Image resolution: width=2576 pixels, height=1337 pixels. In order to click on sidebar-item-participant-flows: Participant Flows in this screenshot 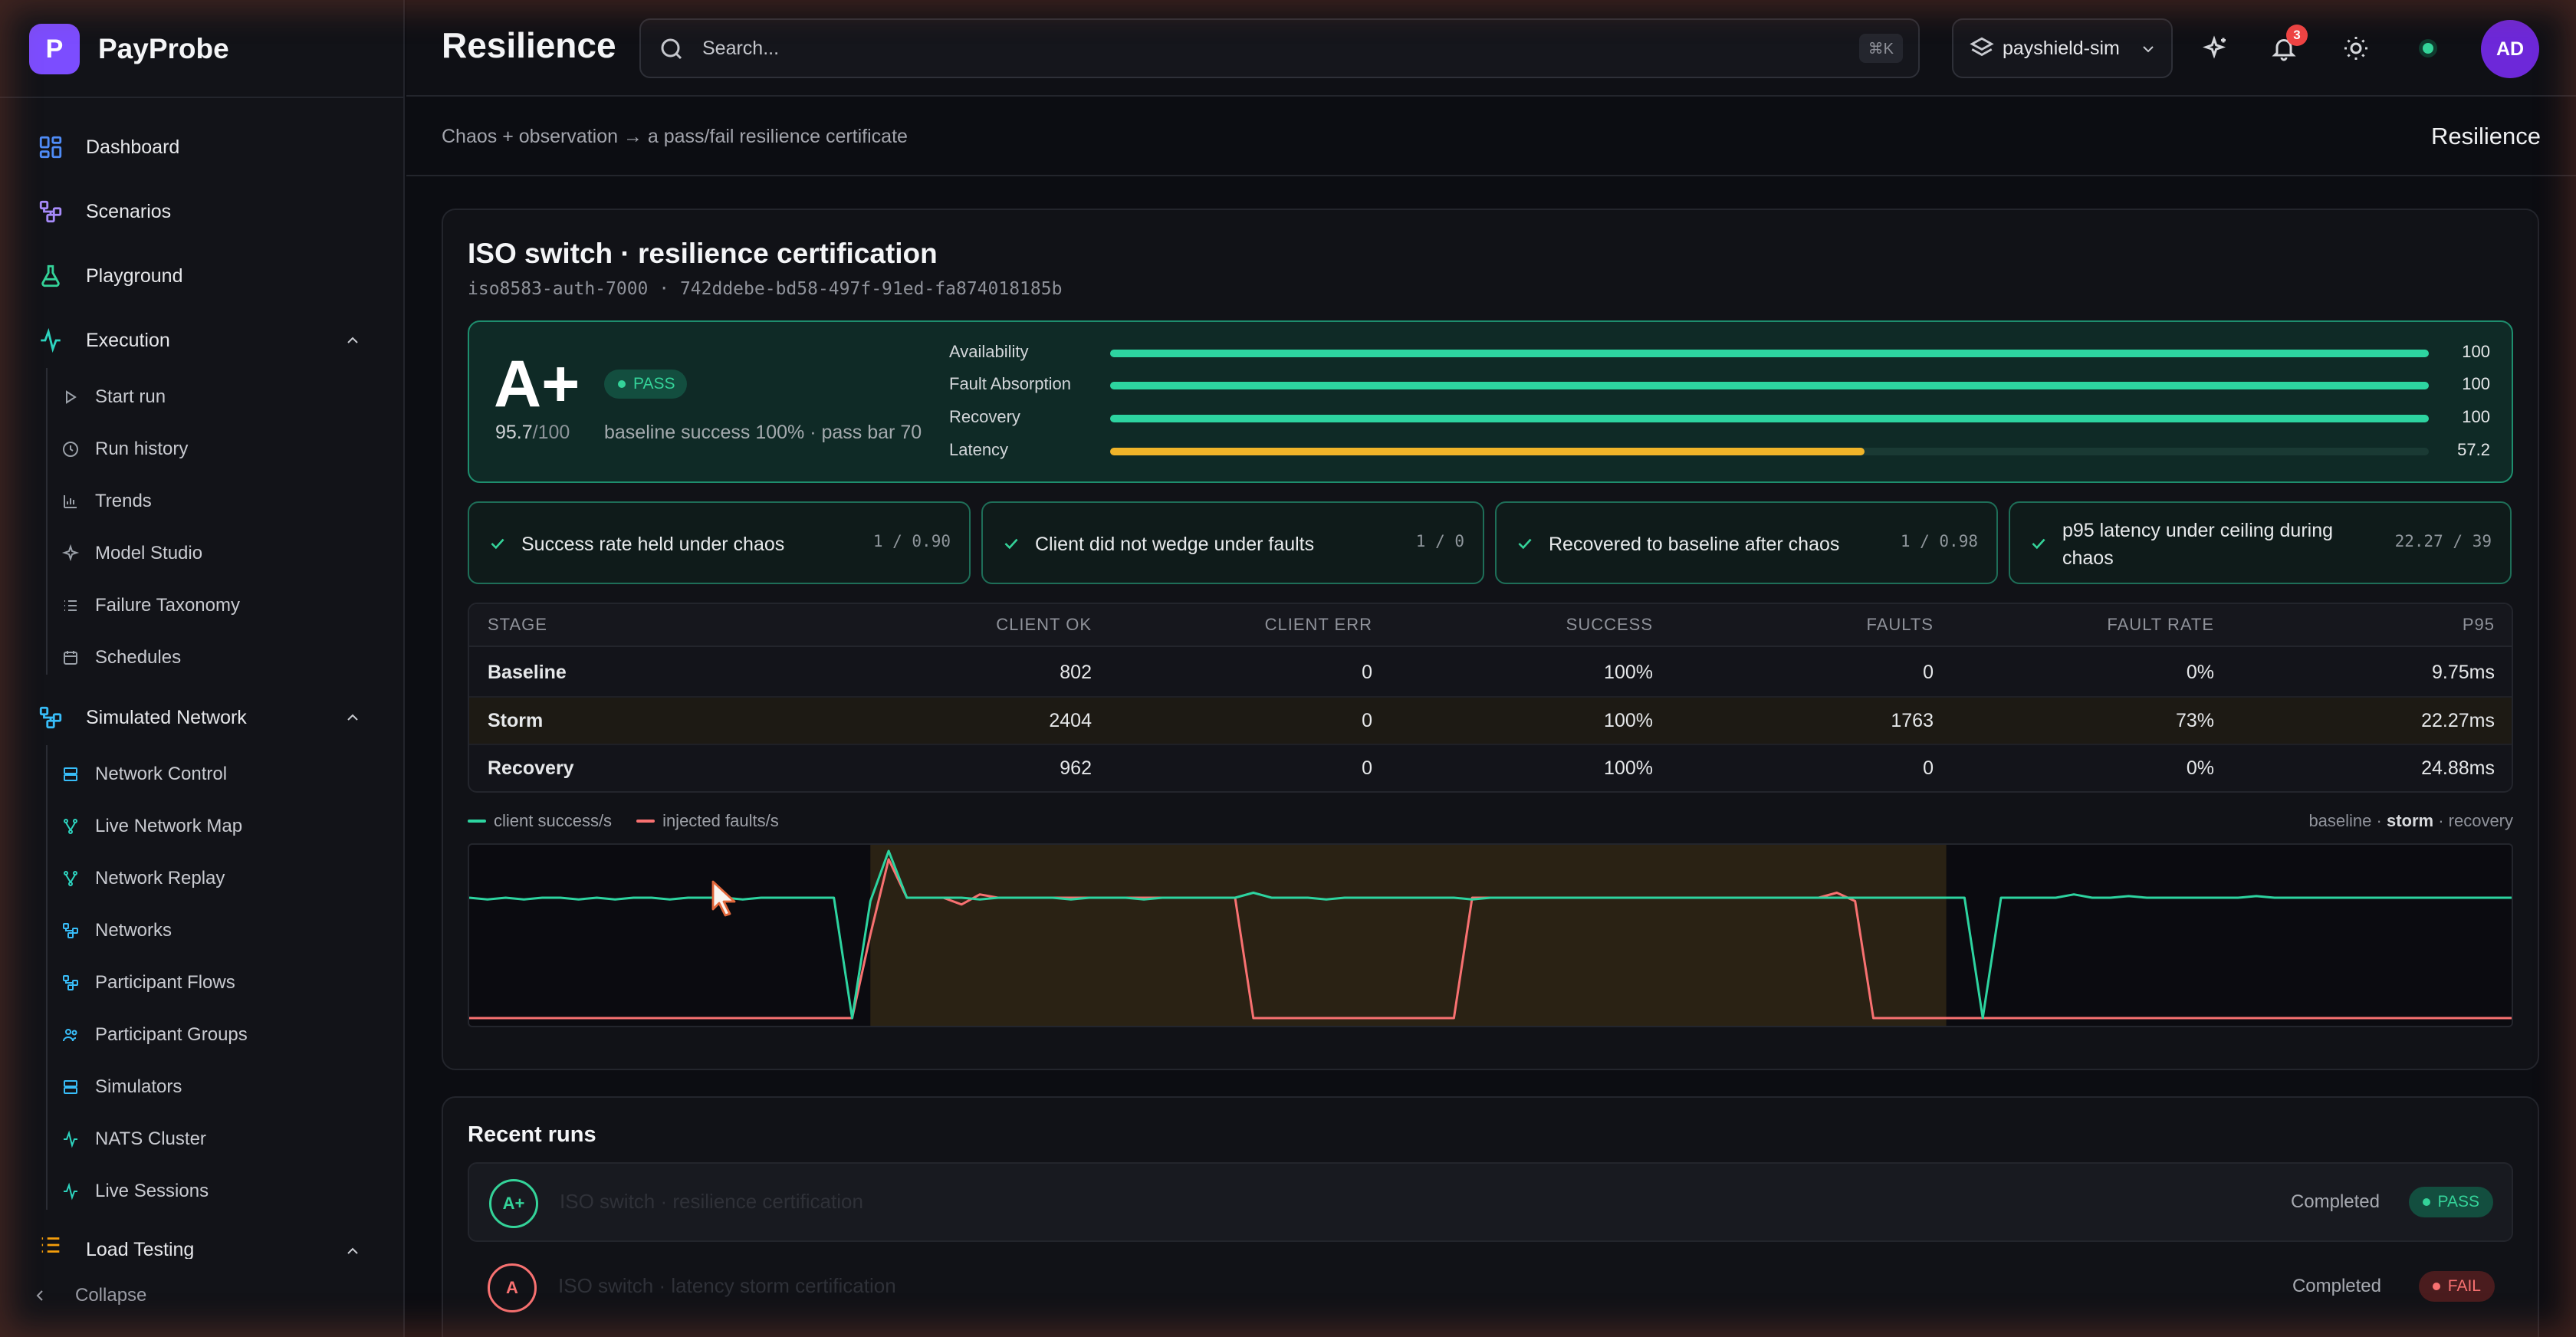, I will do `click(202, 983)`.